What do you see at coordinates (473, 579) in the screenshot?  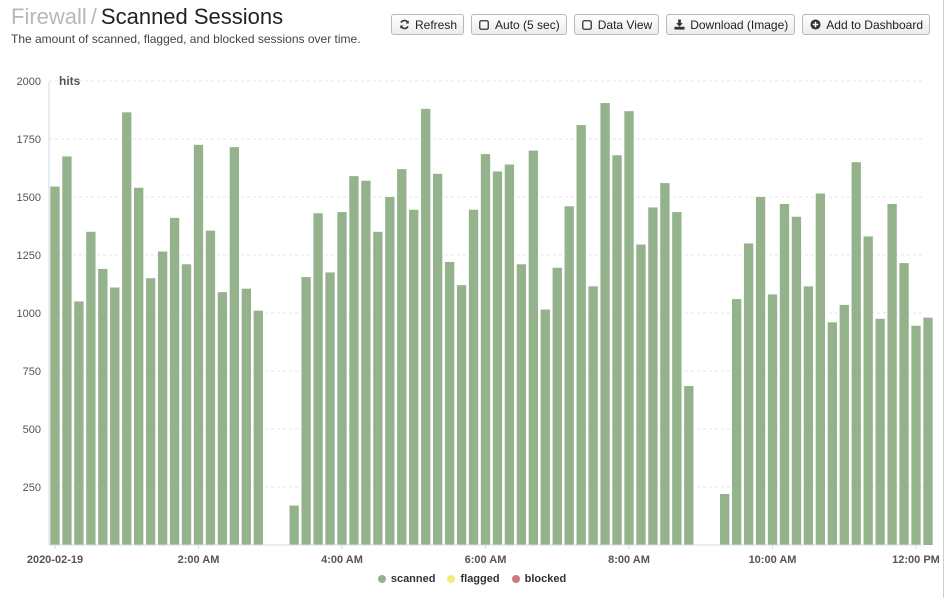 I see `legend-item-flagged: flagged` at bounding box center [473, 579].